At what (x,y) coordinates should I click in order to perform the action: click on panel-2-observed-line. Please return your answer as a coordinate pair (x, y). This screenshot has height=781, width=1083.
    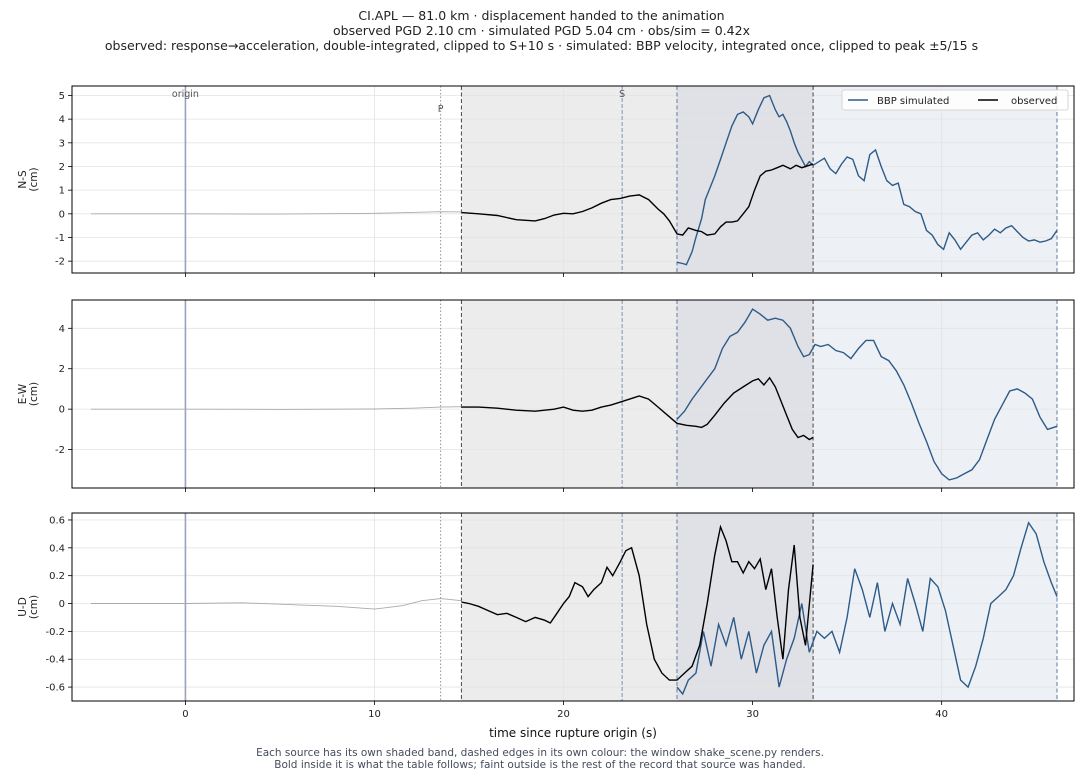
    Looking at the image, I should click on (637, 408).